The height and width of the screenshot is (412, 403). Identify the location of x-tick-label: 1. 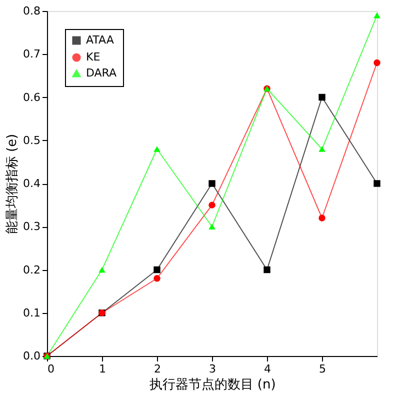
(102, 369).